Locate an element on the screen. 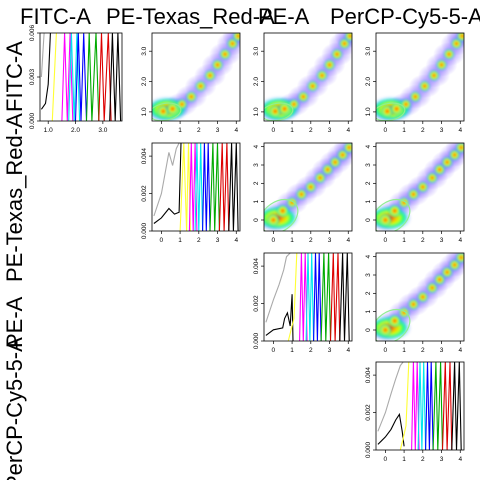 The width and height of the screenshot is (480, 480). row-title-4: PerCP-Cy5-5-A is located at coordinates (14, 408).